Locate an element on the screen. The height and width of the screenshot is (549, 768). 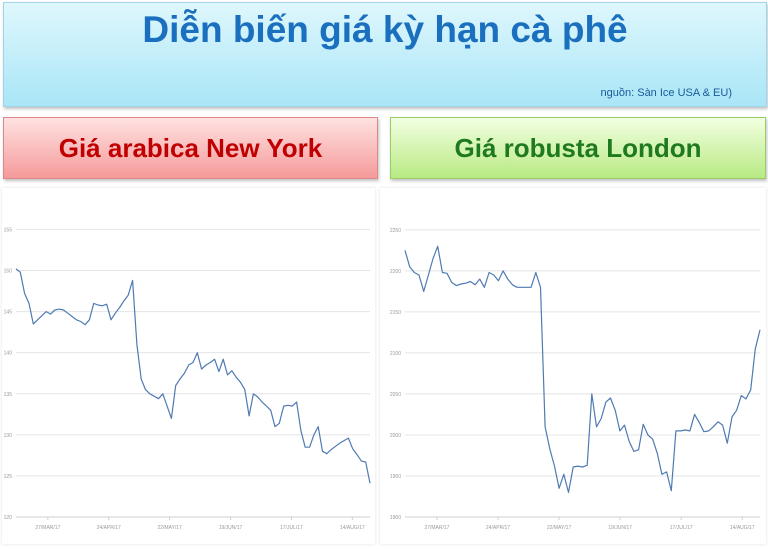
arabica-y-tick-label: 155 is located at coordinates (8, 230).